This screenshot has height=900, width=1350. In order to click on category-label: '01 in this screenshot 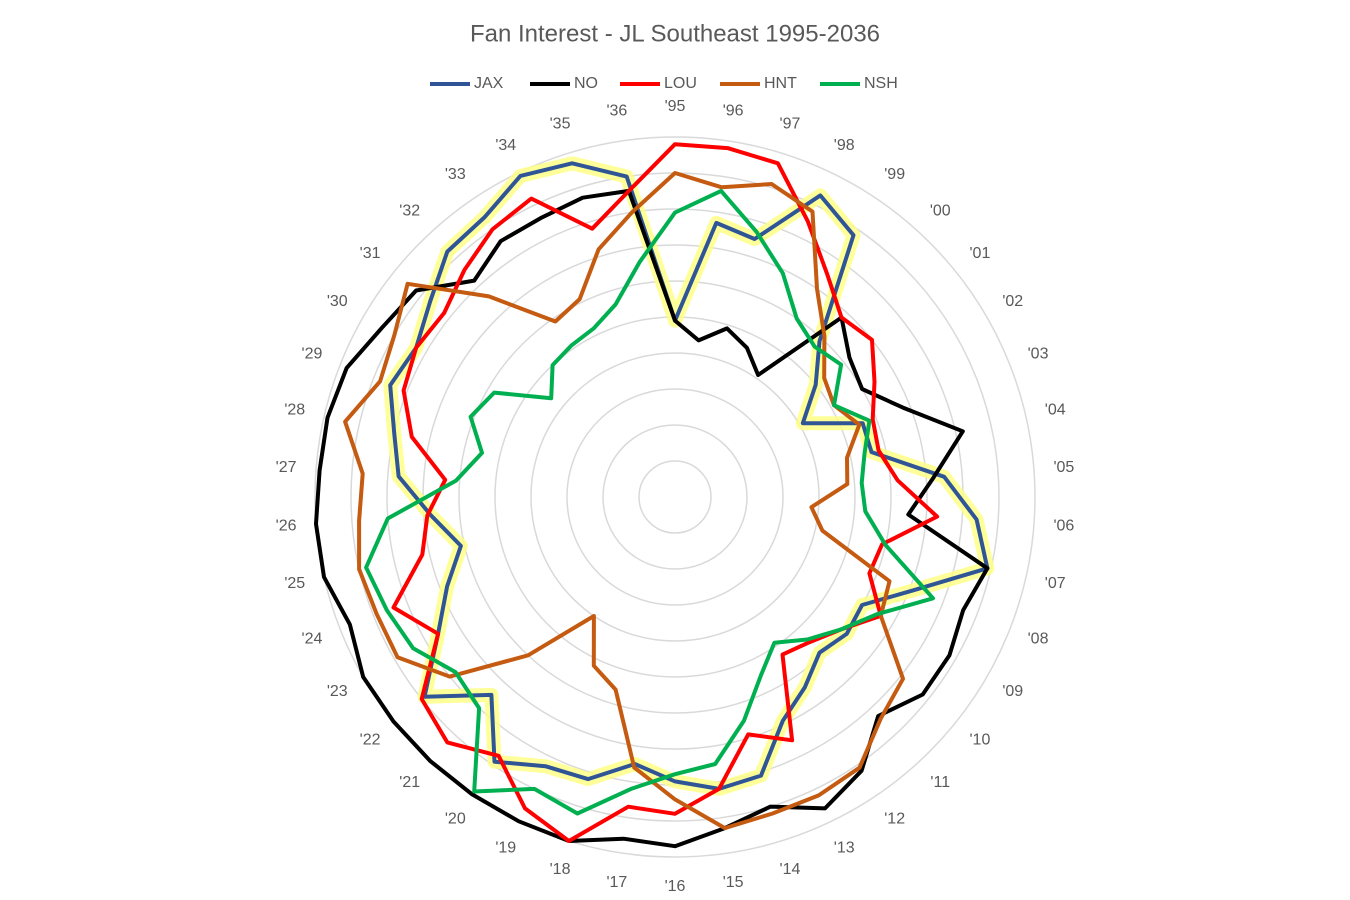, I will do `click(979, 253)`.